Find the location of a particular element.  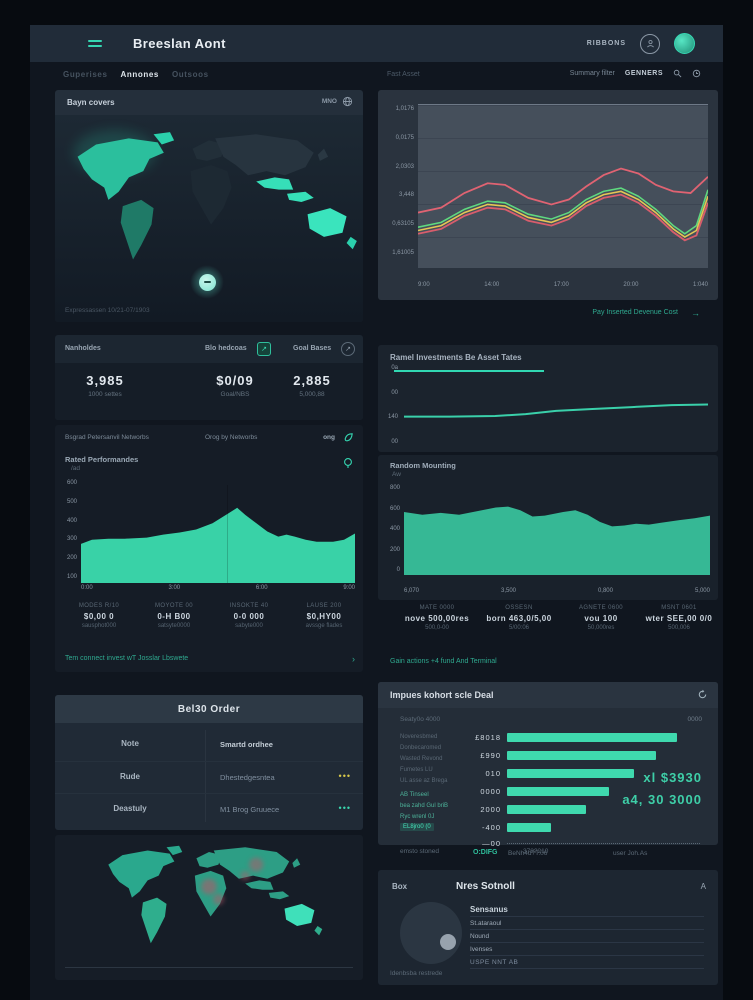

area-header-right: ong is located at coordinates (329, 437).